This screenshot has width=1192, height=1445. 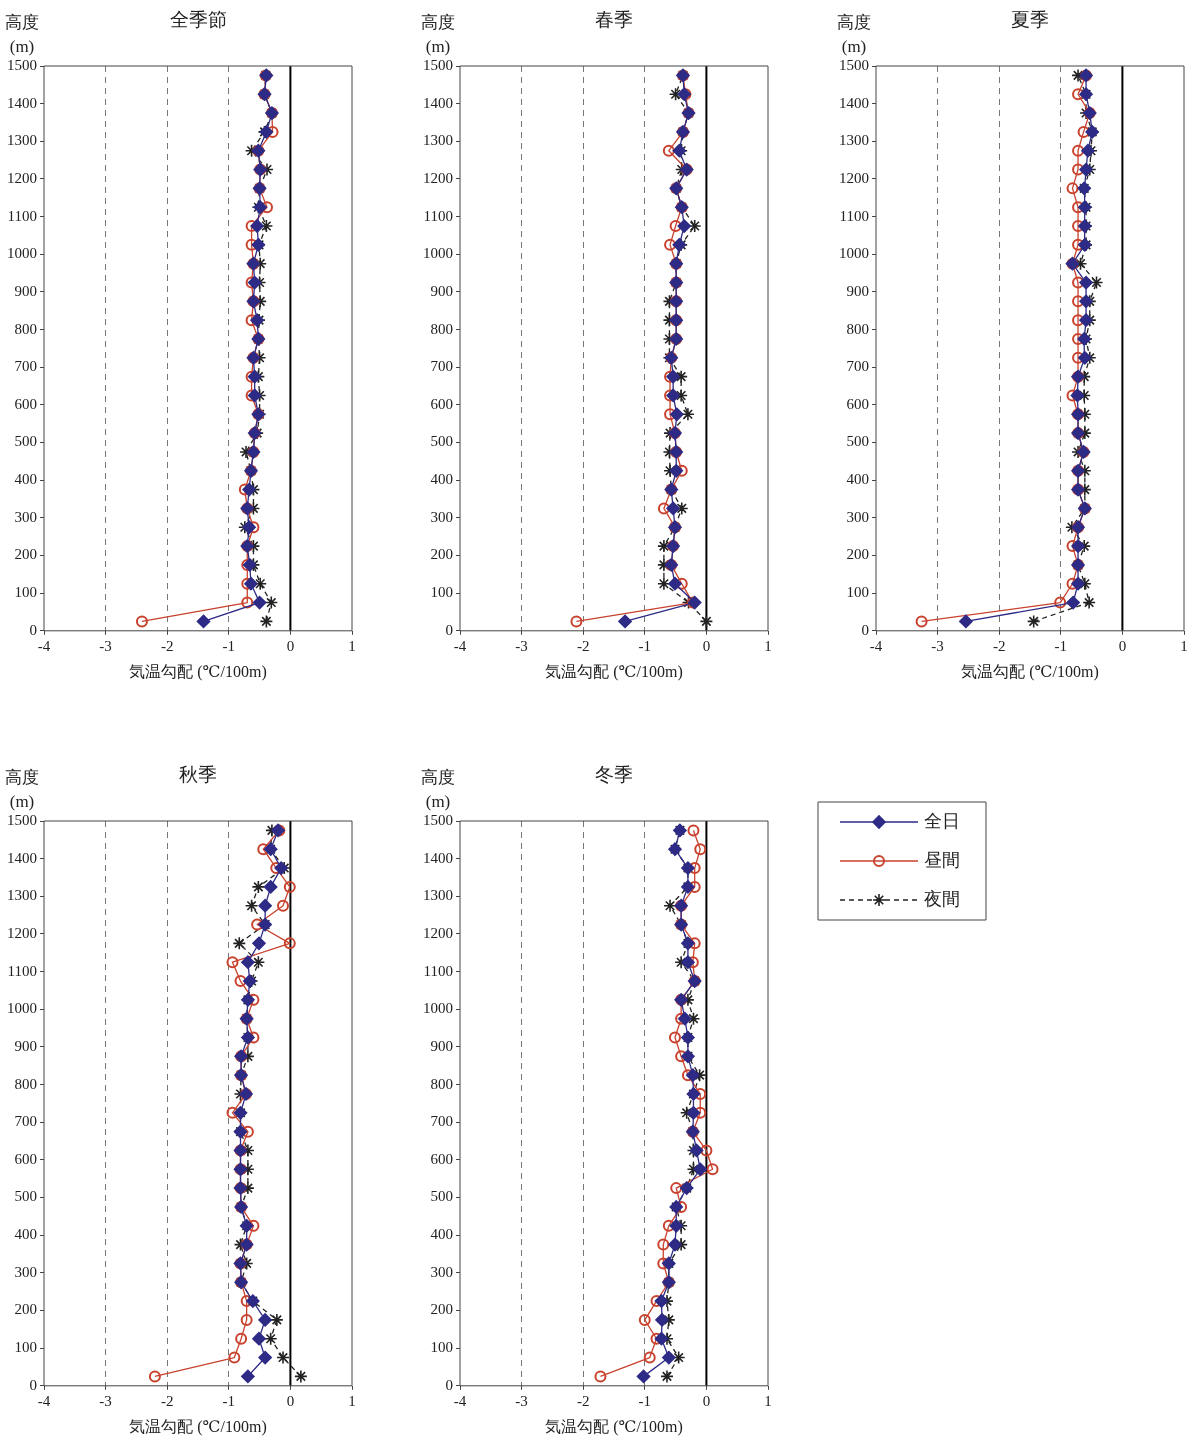 What do you see at coordinates (614, 19) in the screenshot?
I see `chart-title: 春季` at bounding box center [614, 19].